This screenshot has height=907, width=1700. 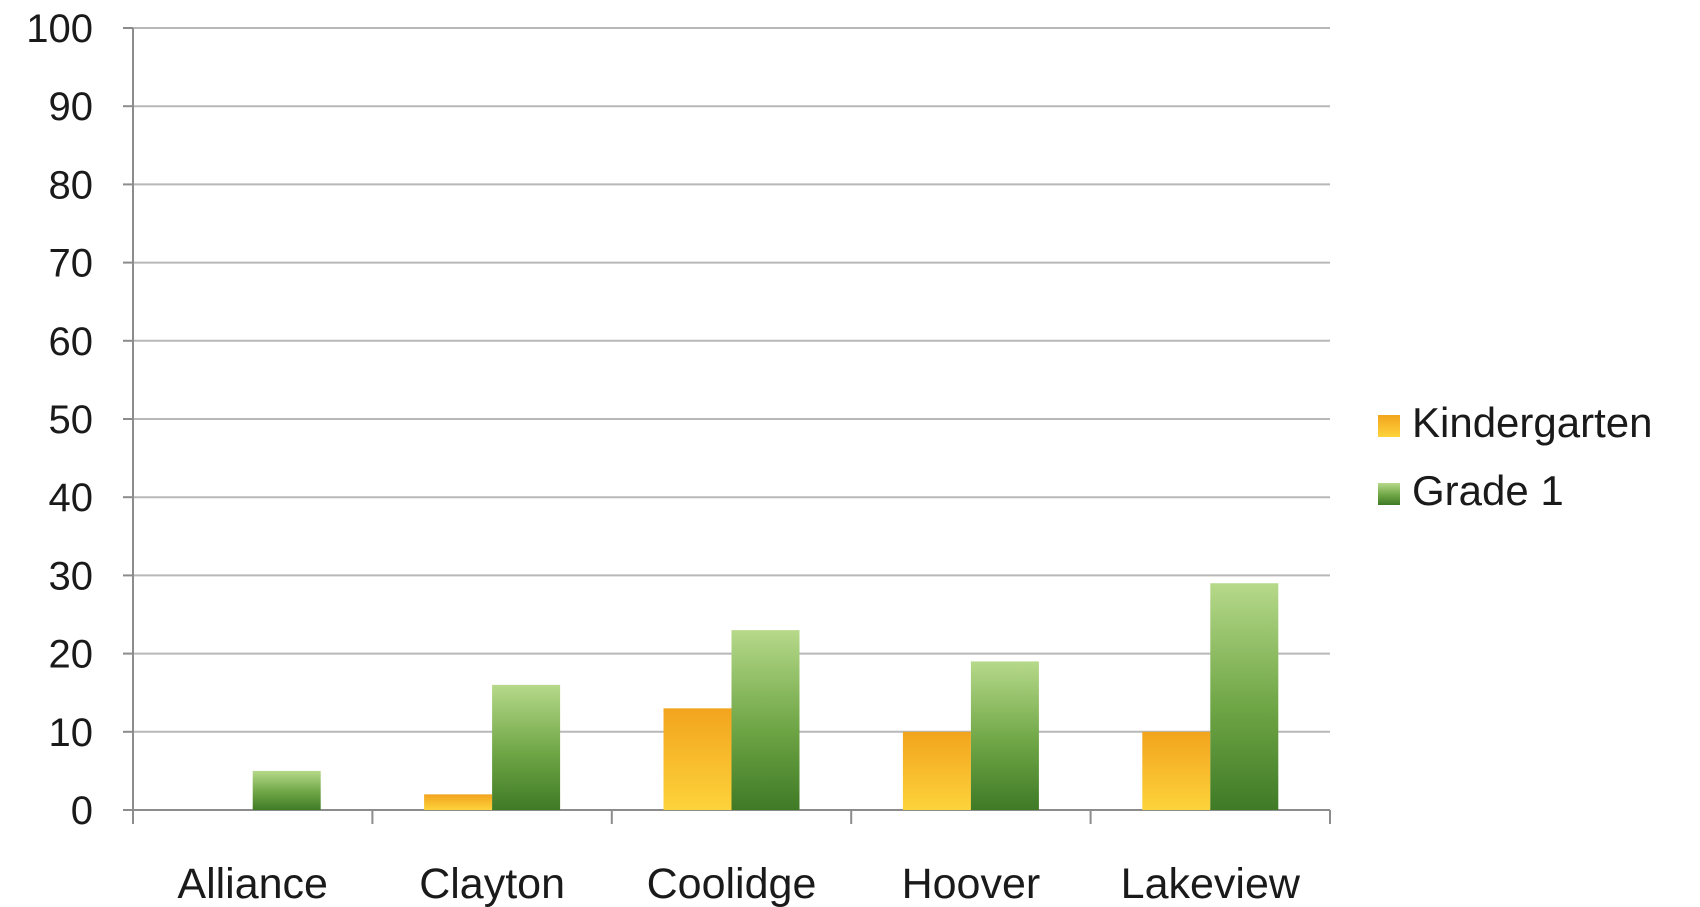 What do you see at coordinates (1389, 426) in the screenshot?
I see `legend-swatch-kindergarten` at bounding box center [1389, 426].